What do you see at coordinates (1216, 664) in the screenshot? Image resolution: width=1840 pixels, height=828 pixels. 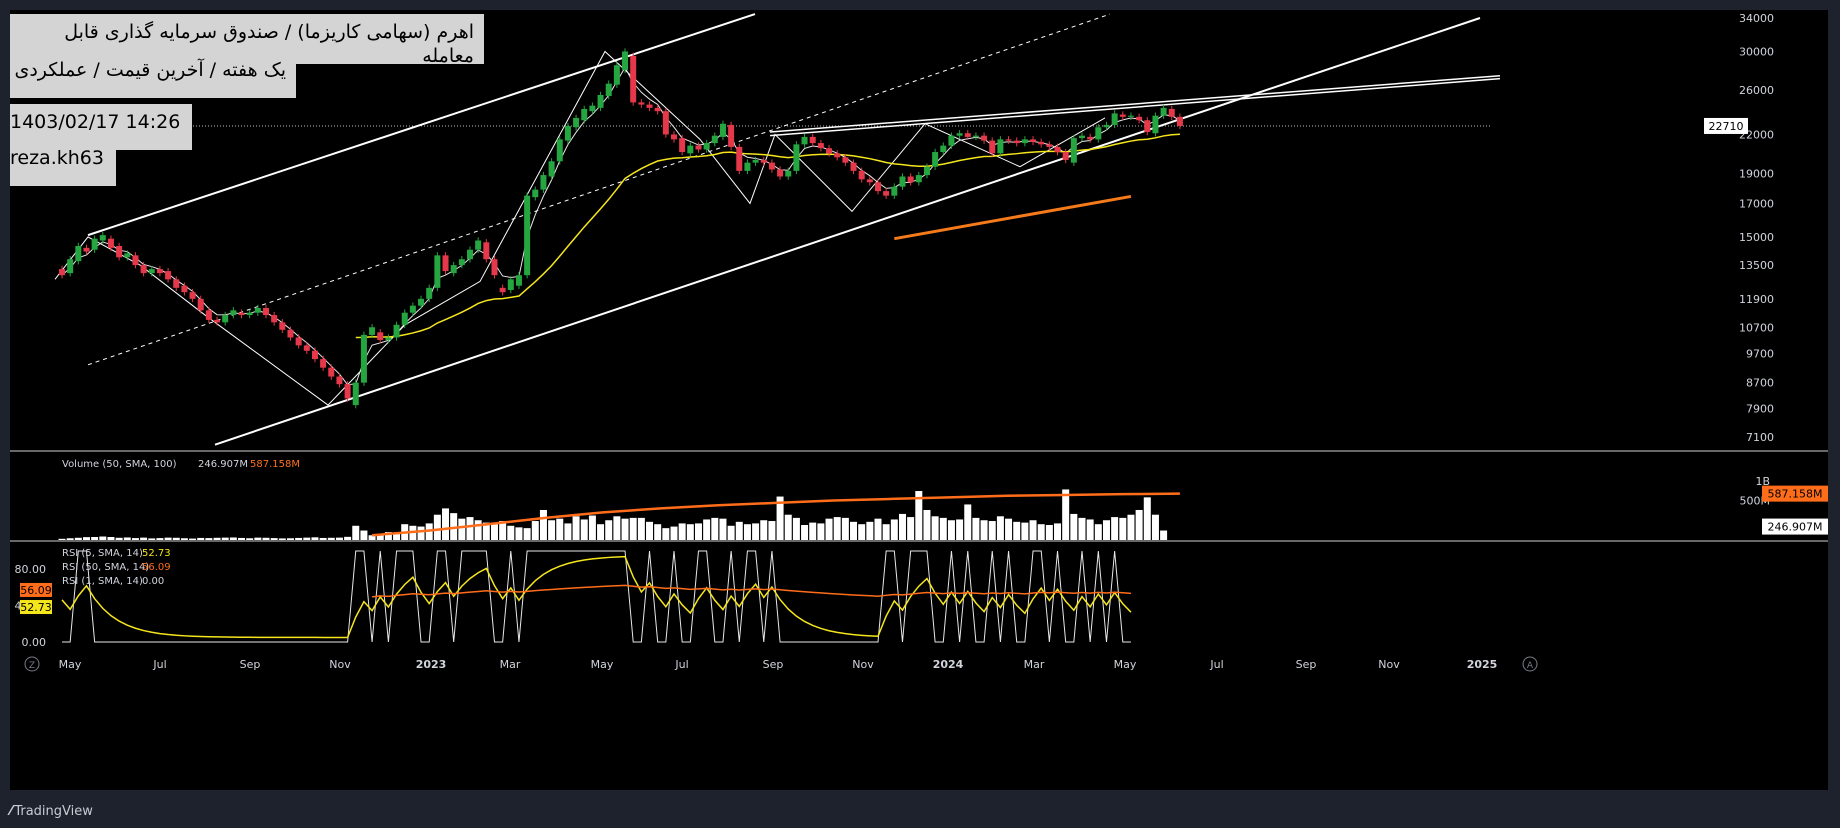 I see `time-tick-label: Jul` at bounding box center [1216, 664].